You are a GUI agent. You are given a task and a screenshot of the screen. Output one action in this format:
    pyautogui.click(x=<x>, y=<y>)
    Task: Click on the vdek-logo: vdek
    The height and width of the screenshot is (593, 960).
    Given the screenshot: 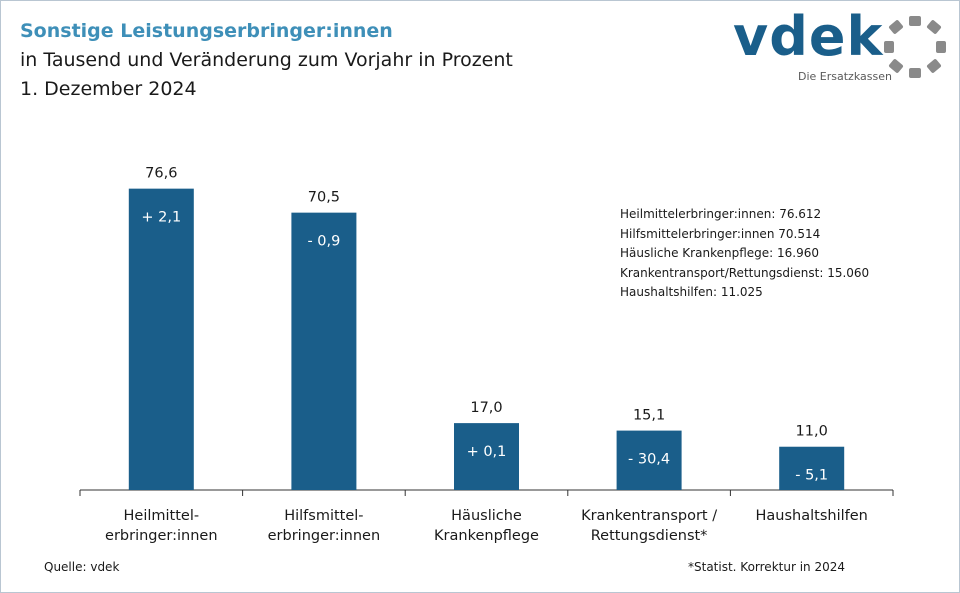 What is the action you would take?
    pyautogui.click(x=808, y=36)
    